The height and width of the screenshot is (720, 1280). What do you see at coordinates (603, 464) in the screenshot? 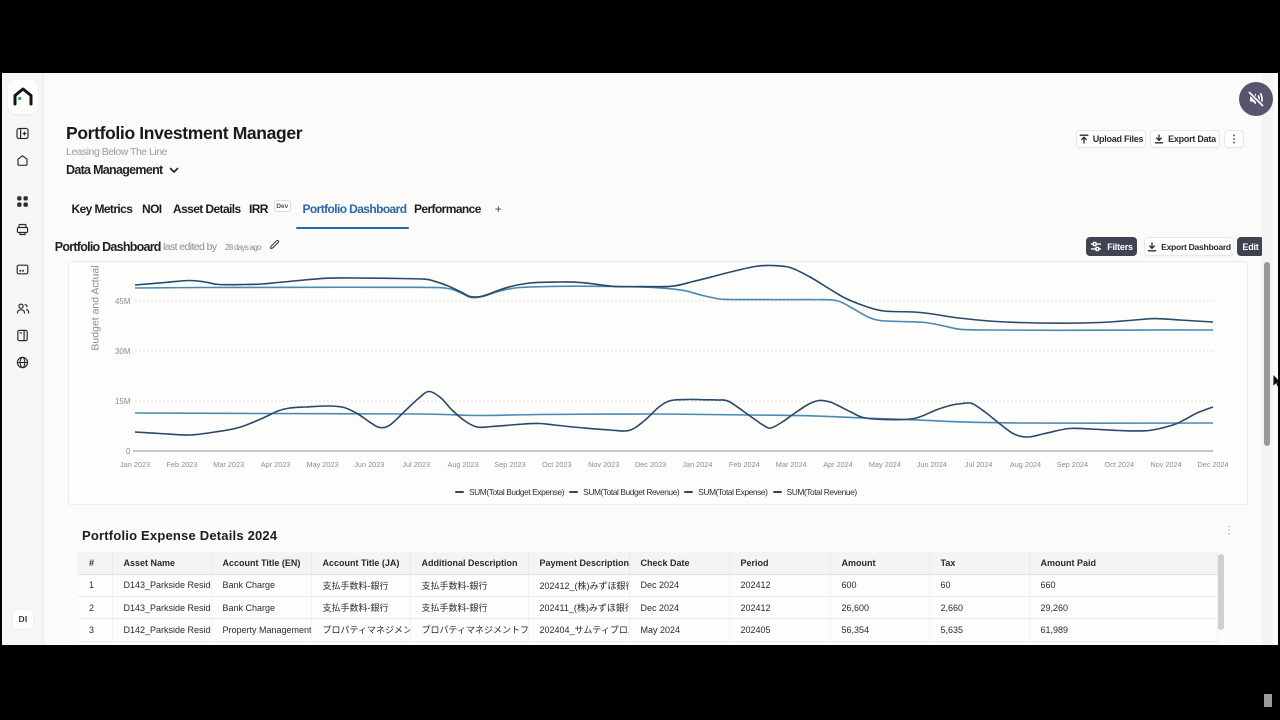
I see `svg-text: Nov 2023` at bounding box center [603, 464].